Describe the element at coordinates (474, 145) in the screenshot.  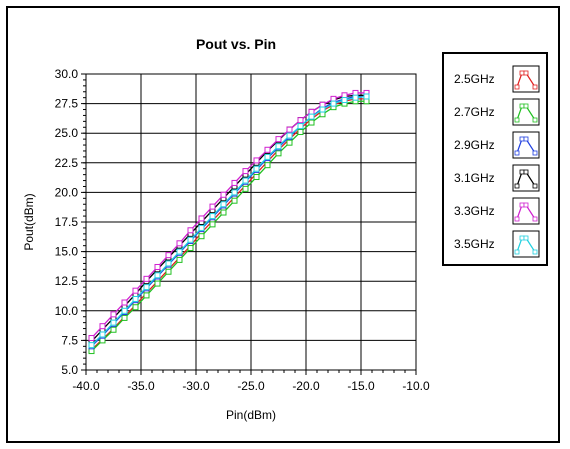
I see `legend-label: 2.9GHz` at that location.